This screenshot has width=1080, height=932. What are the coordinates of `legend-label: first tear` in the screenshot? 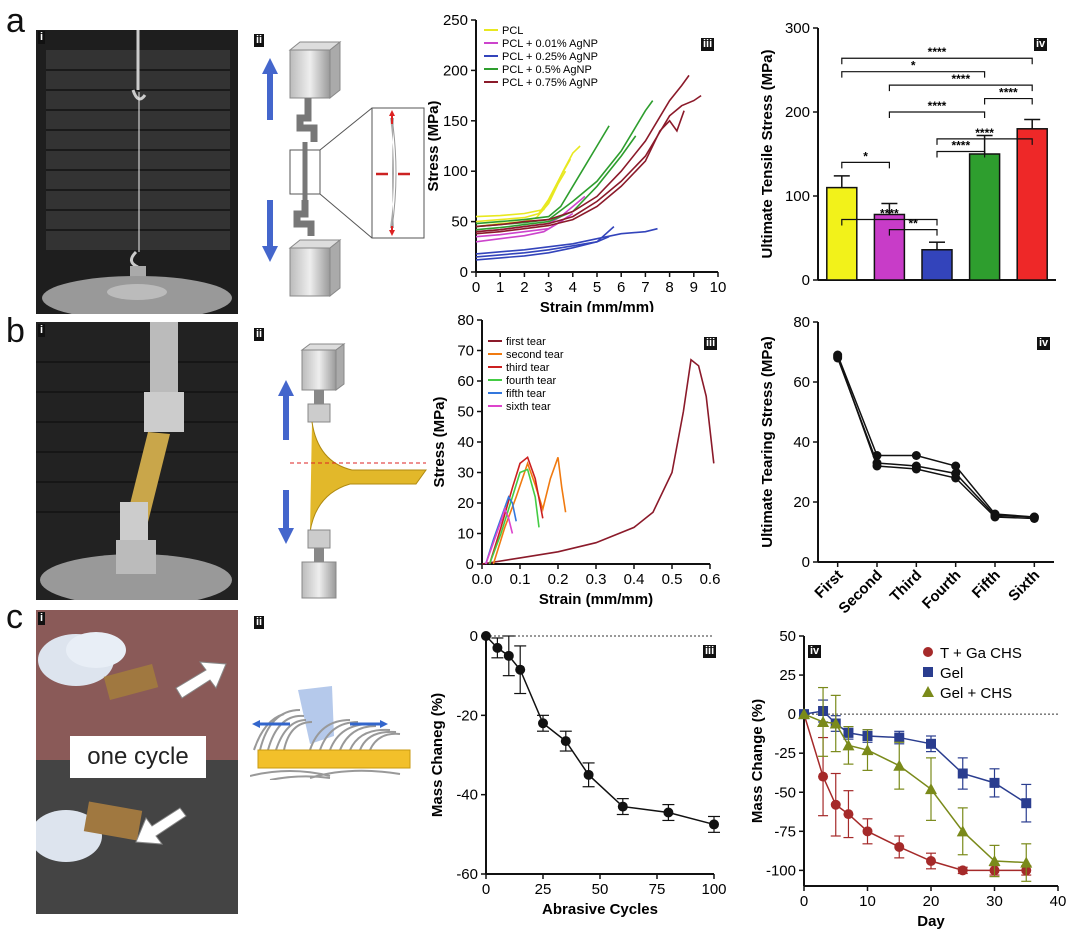 It's located at (526, 342).